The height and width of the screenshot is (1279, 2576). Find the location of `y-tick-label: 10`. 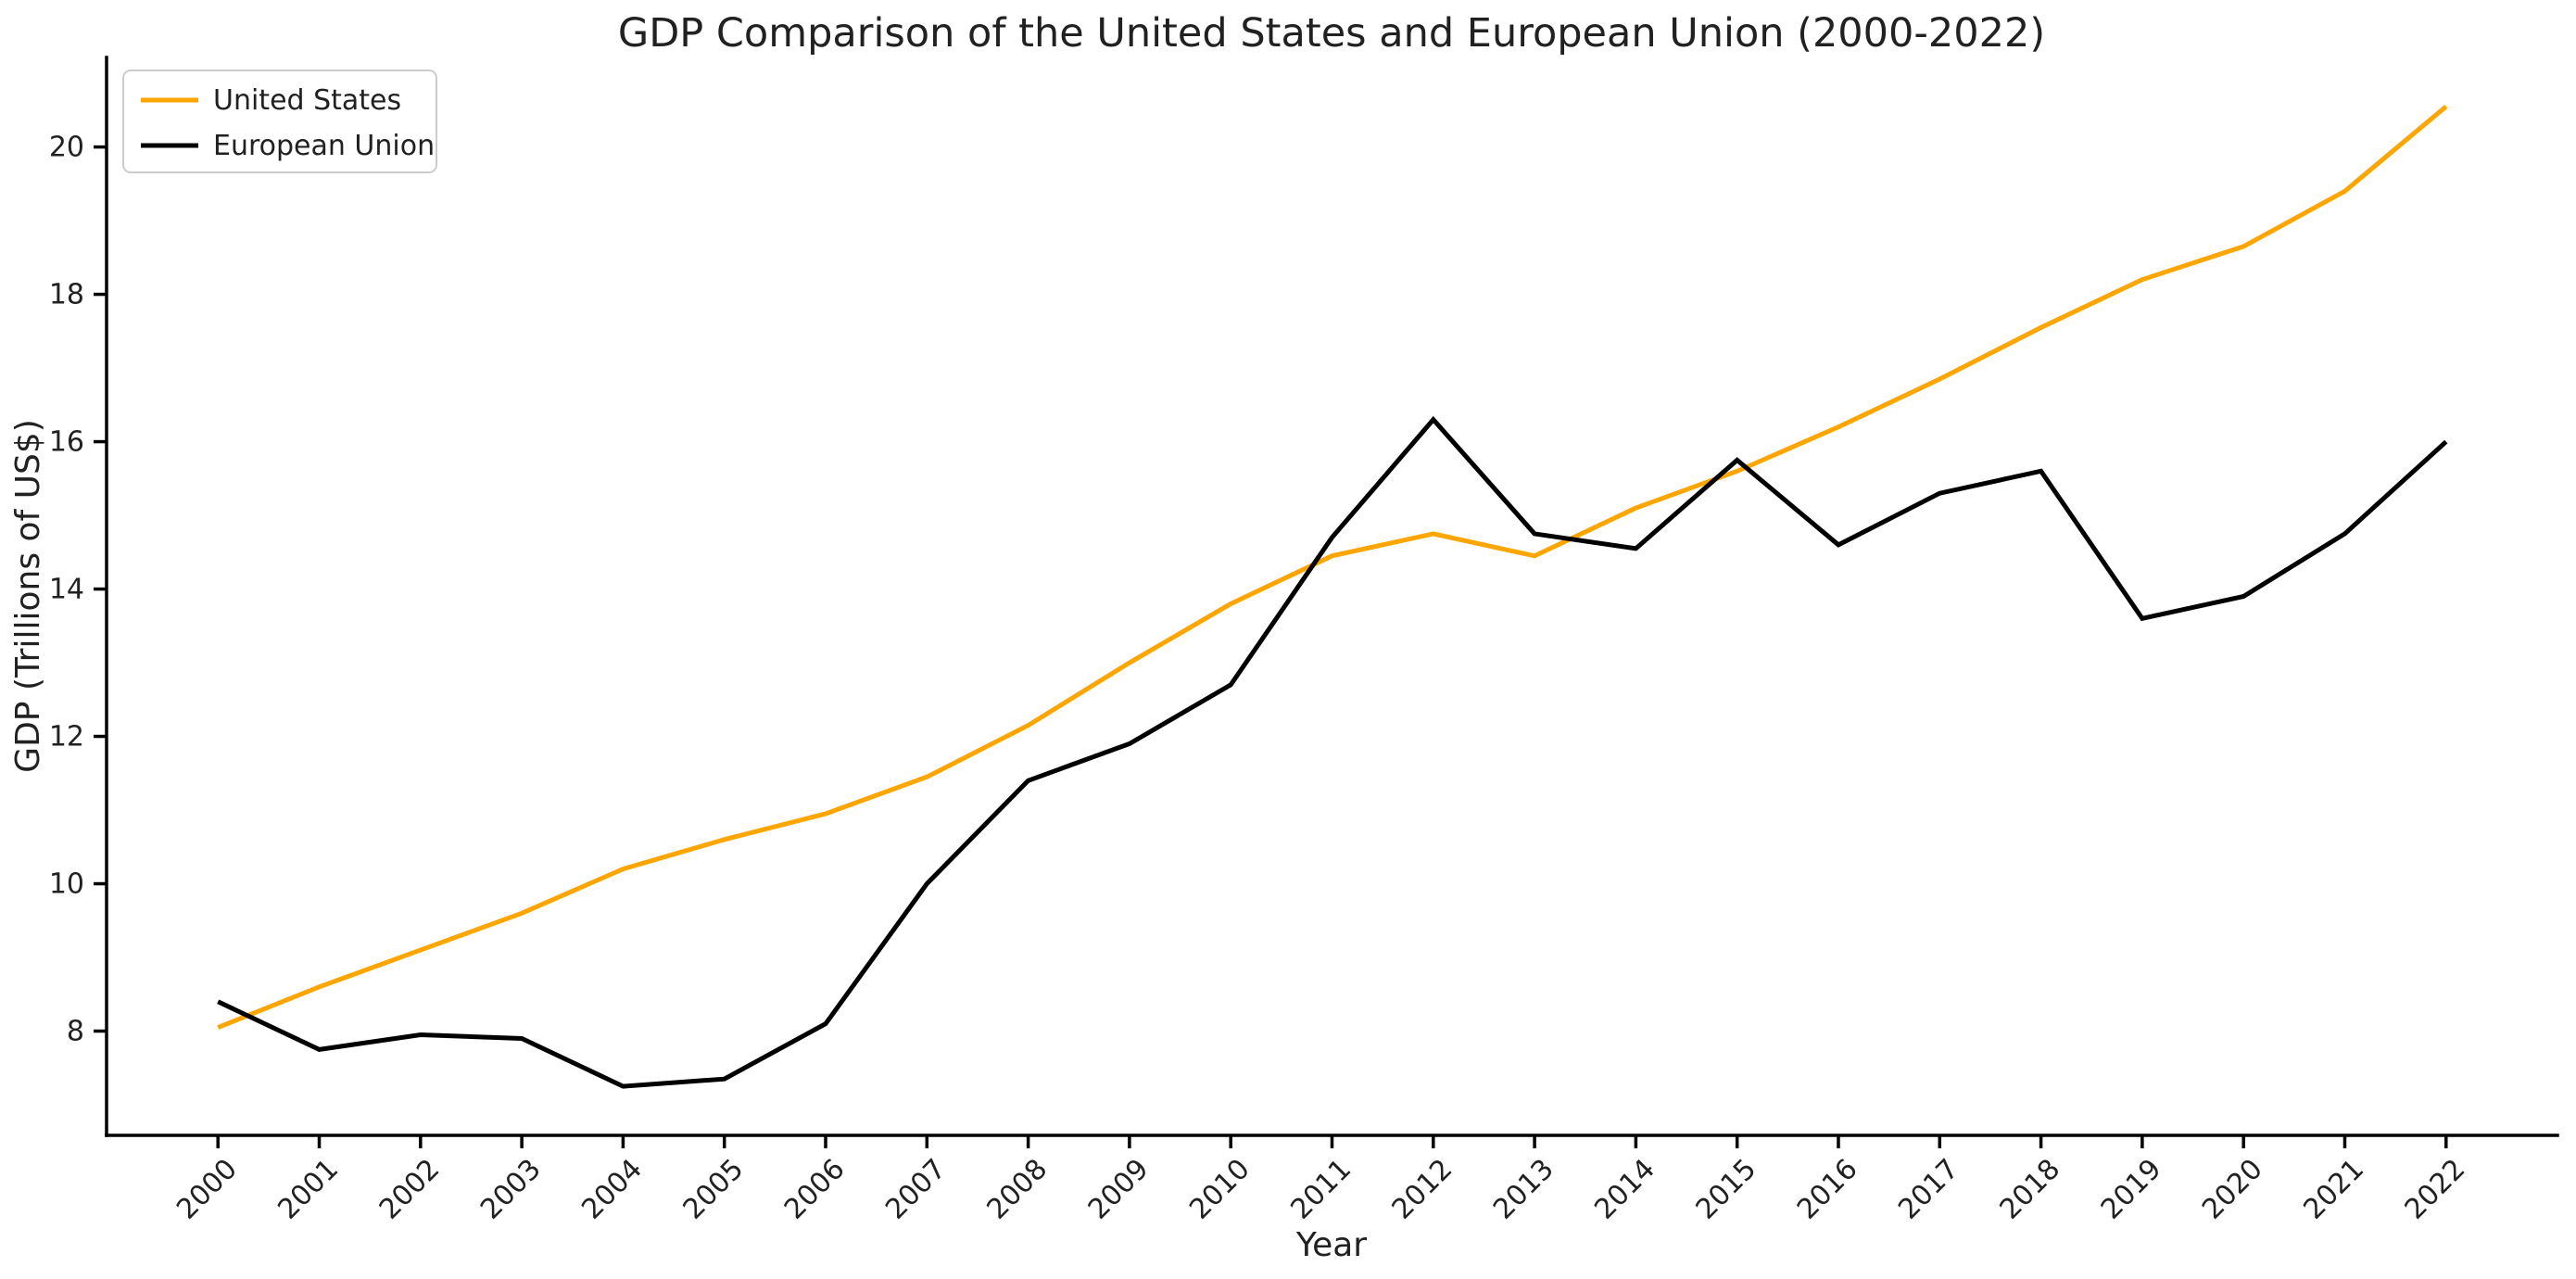

y-tick-label: 10 is located at coordinates (66, 884).